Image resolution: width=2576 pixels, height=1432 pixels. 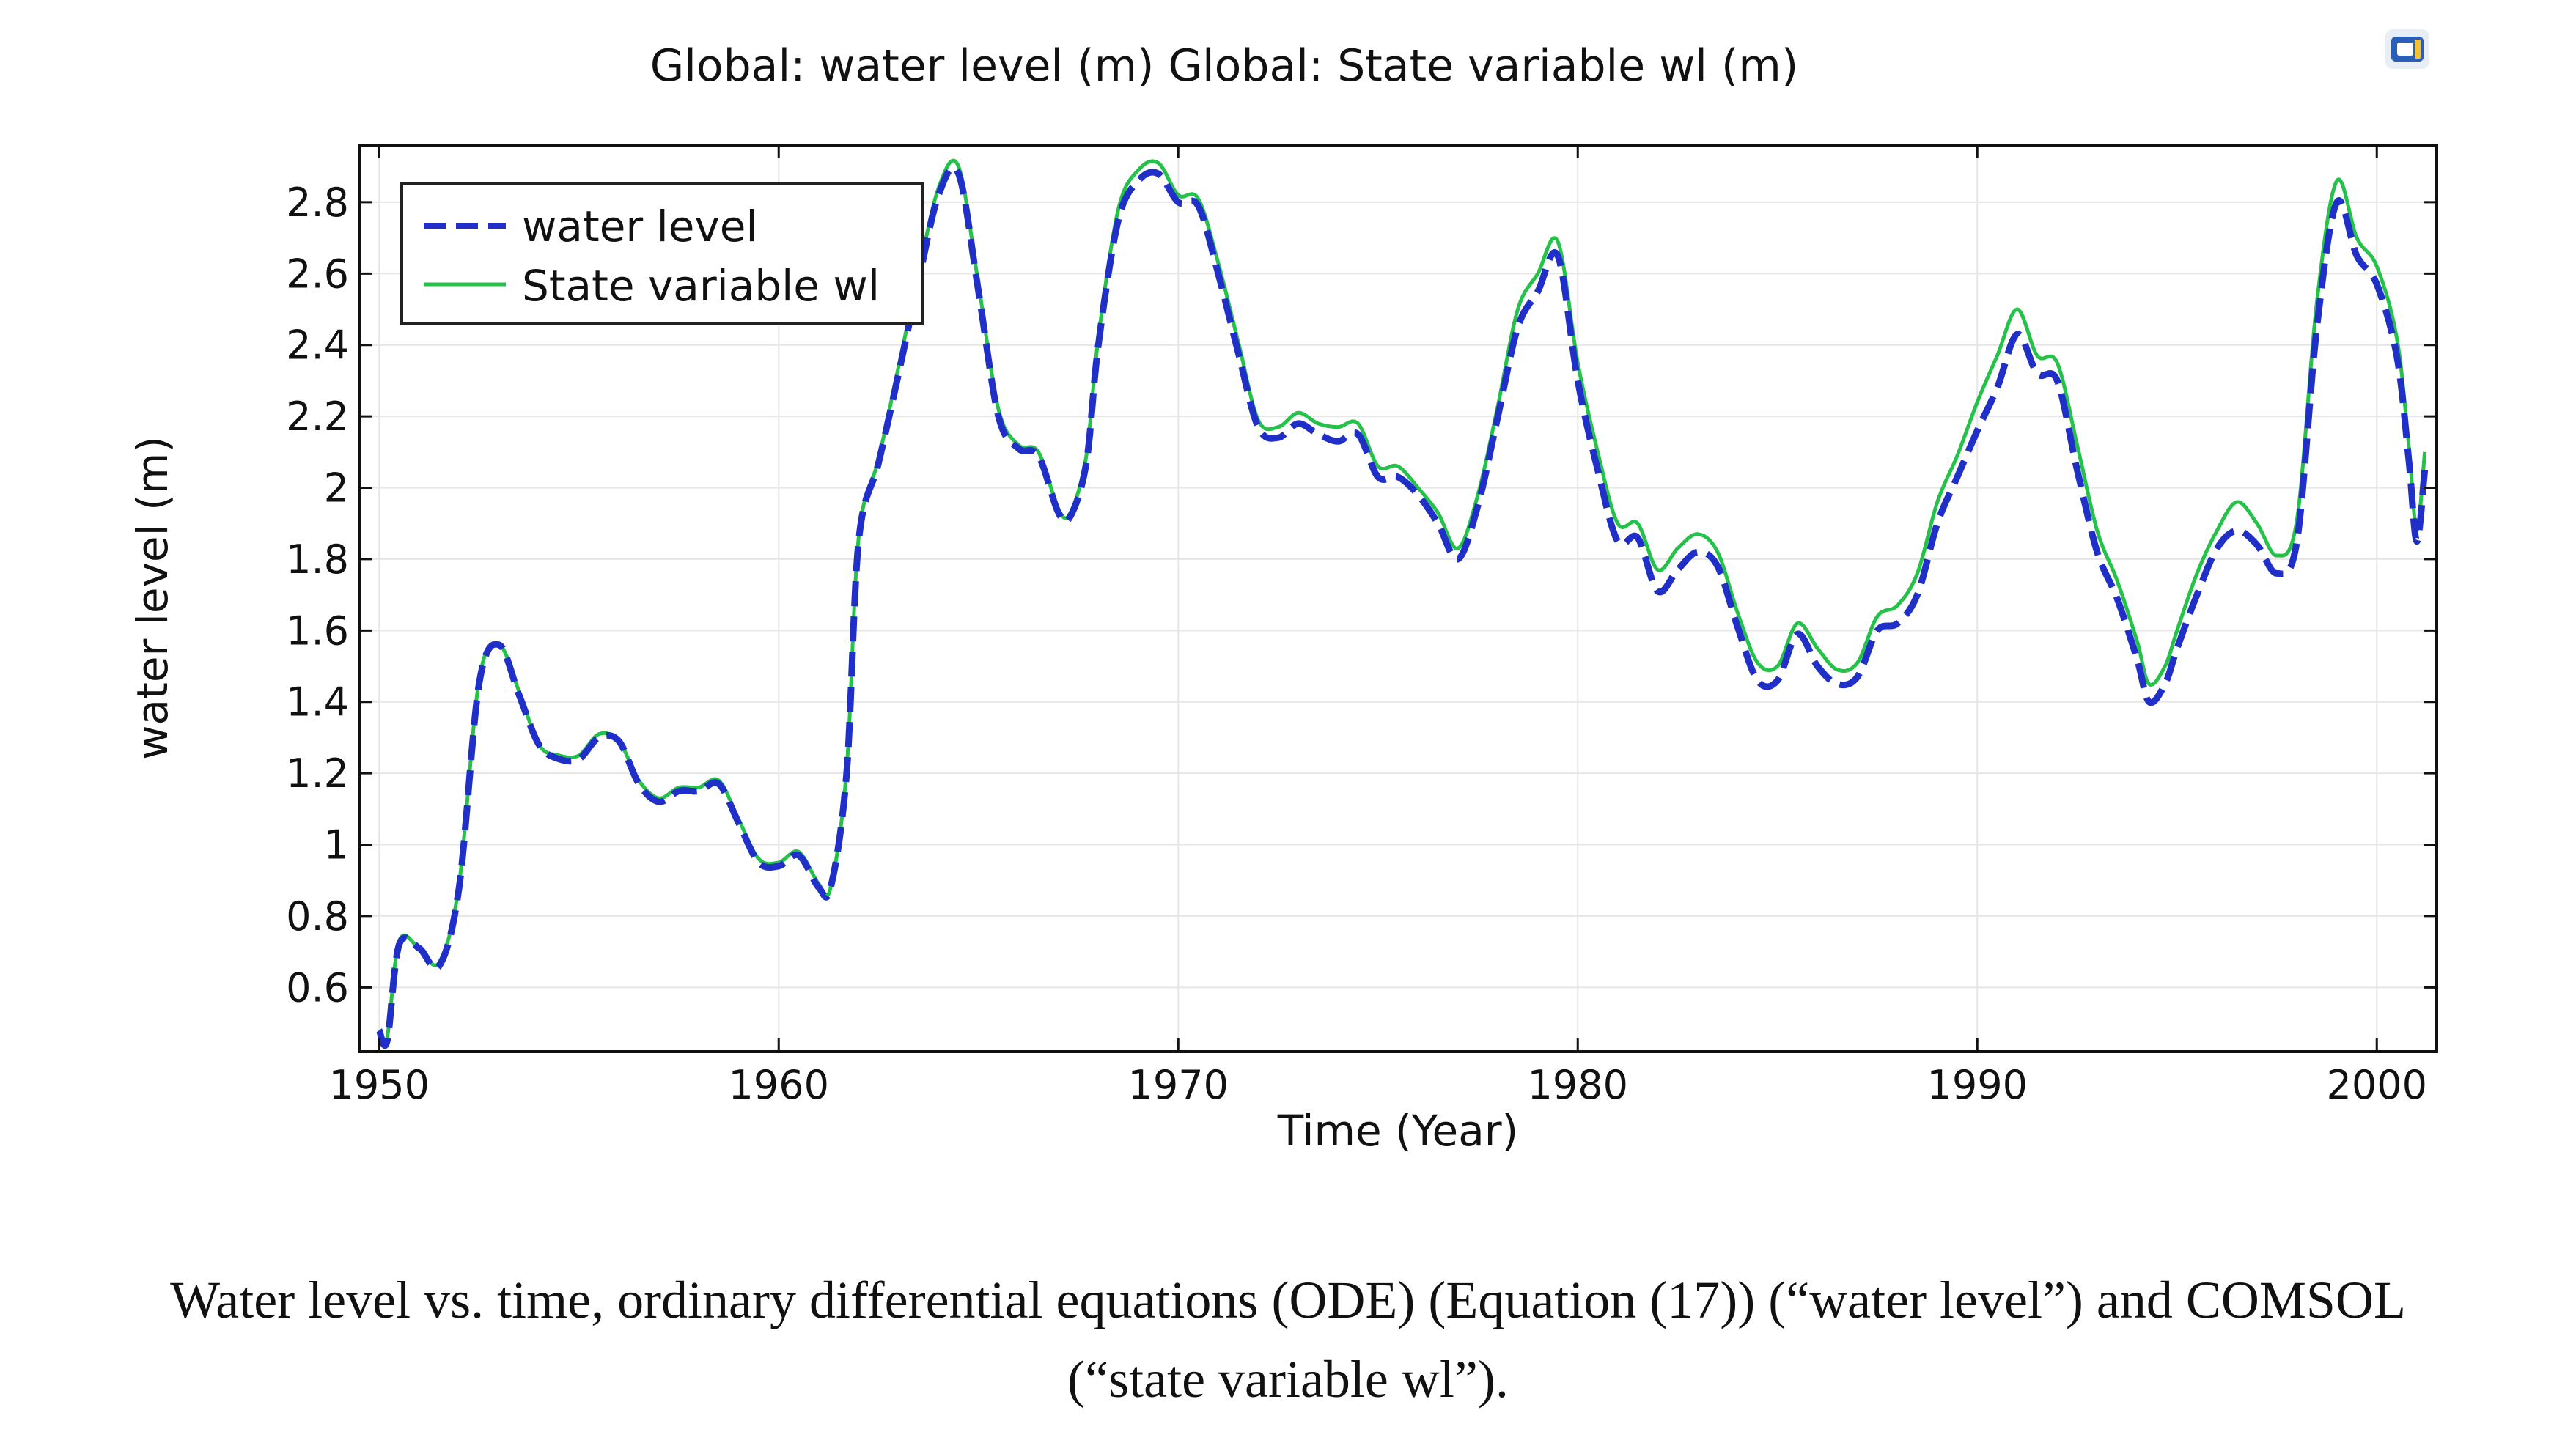 I want to click on y-tick-label: 1.8, so click(x=317, y=559).